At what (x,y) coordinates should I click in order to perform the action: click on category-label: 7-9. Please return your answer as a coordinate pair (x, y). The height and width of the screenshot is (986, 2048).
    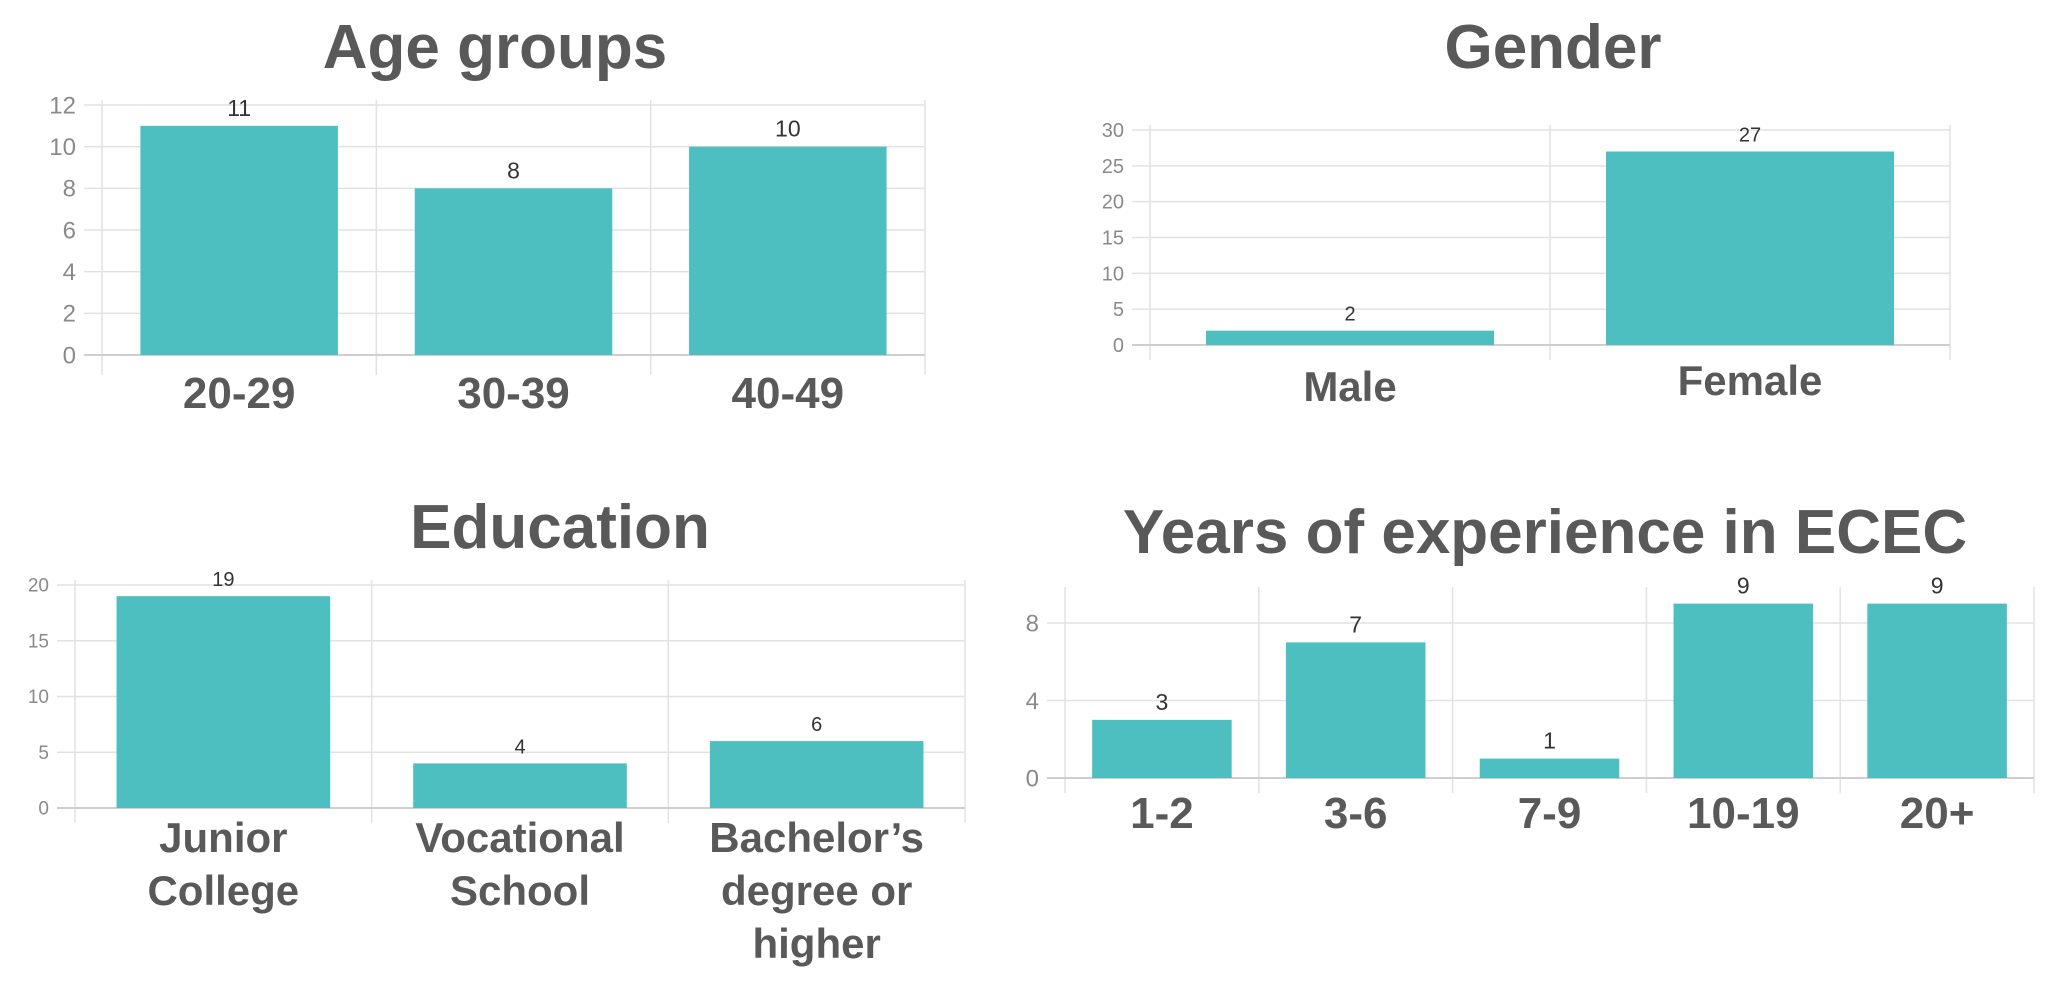
    Looking at the image, I should click on (1550, 813).